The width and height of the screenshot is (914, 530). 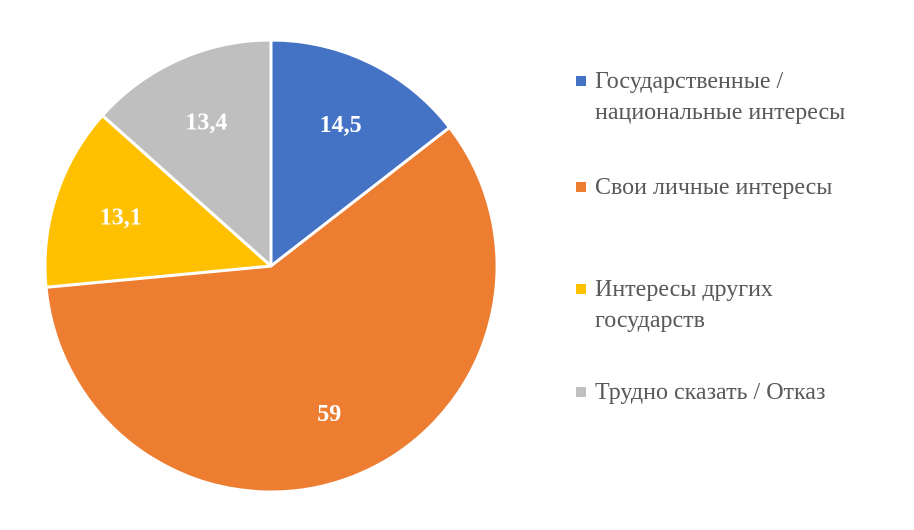 What do you see at coordinates (581, 187) in the screenshot?
I see `legend-swatch-personal-interests` at bounding box center [581, 187].